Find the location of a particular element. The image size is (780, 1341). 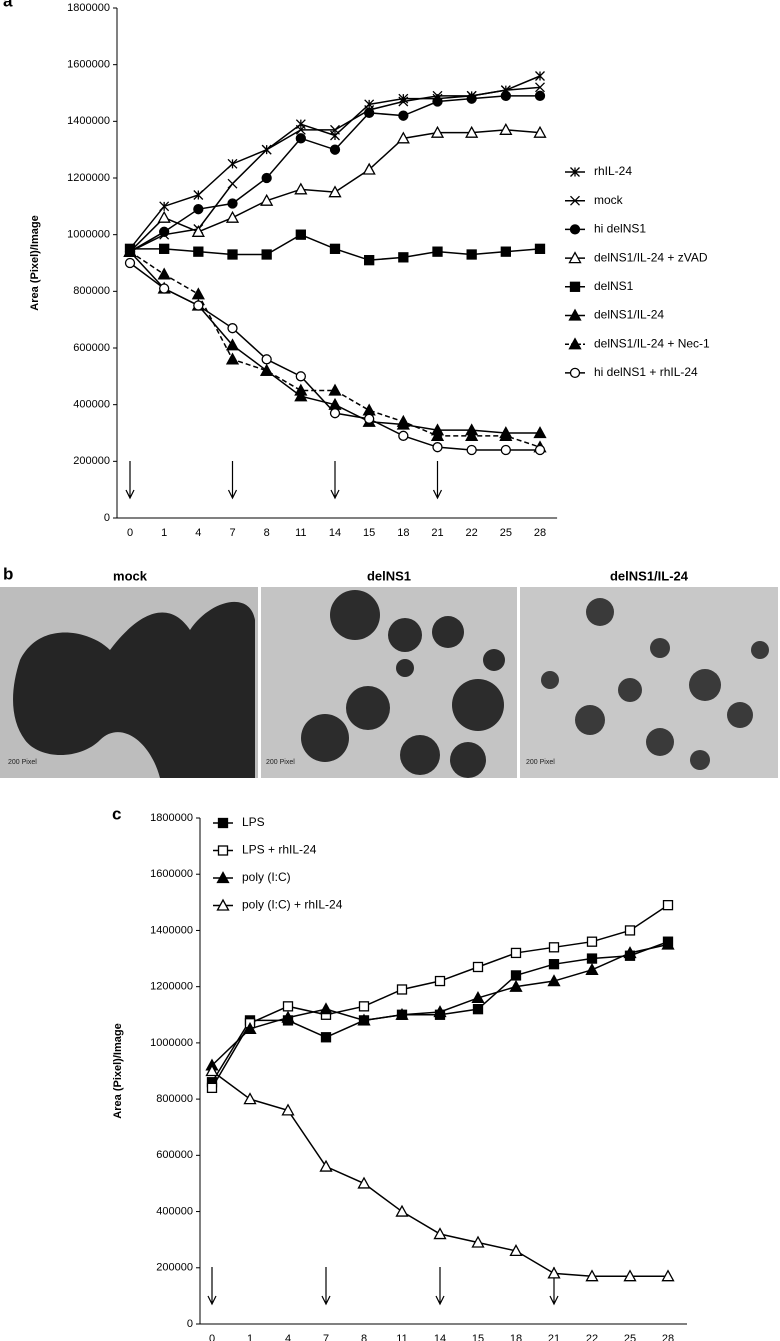

x-tick-label: 8 is located at coordinates (267, 533).